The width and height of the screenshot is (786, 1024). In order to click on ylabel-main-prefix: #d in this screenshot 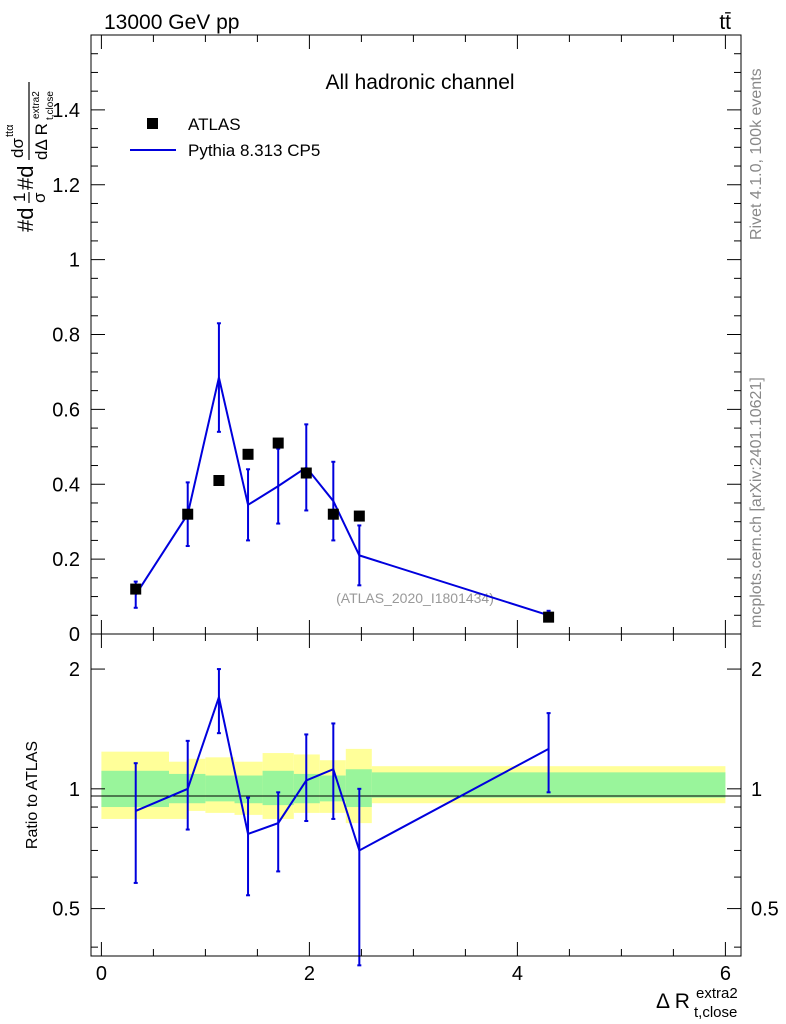, I will do `click(25, 220)`.